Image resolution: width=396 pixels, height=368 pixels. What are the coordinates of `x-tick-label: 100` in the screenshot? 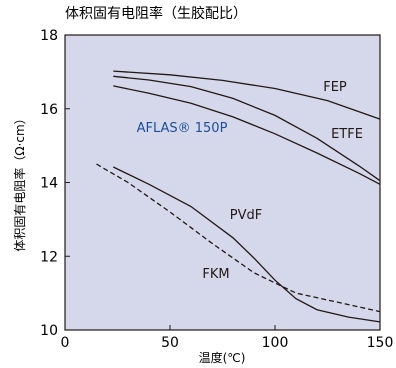 It's located at (275, 343).